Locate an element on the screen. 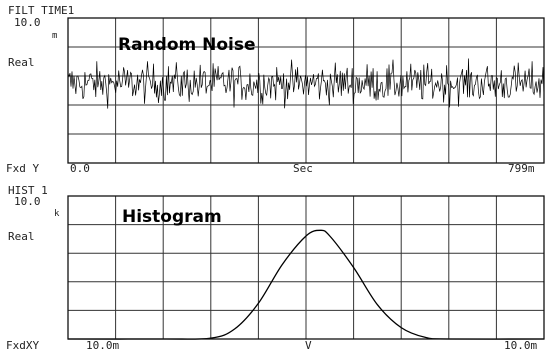  top-scale-mode: Fxd Y is located at coordinates (22, 168).